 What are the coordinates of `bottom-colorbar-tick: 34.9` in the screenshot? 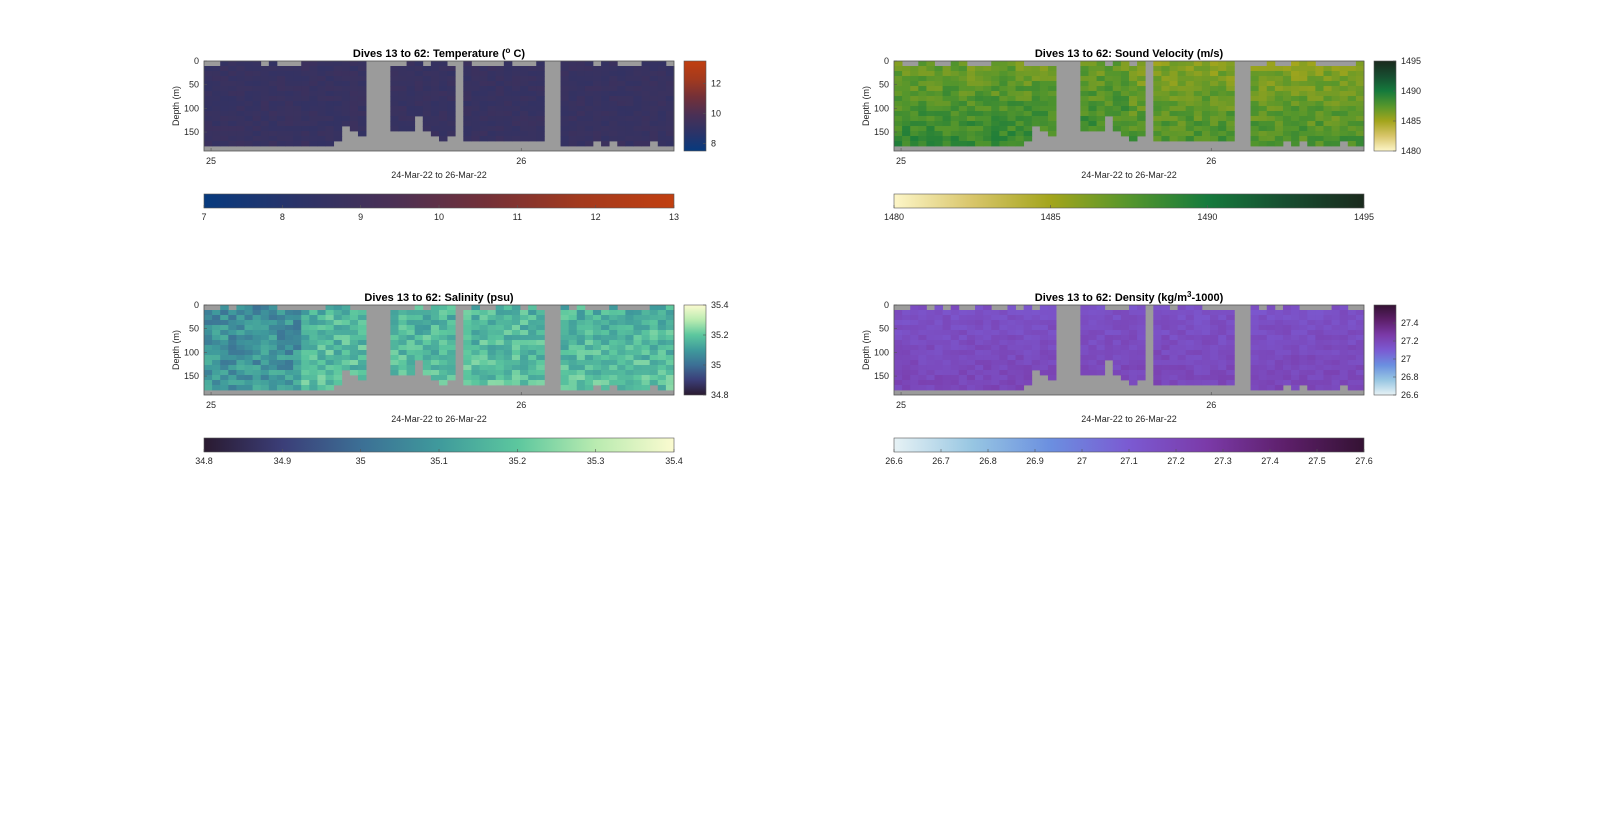 It's located at (283, 461).